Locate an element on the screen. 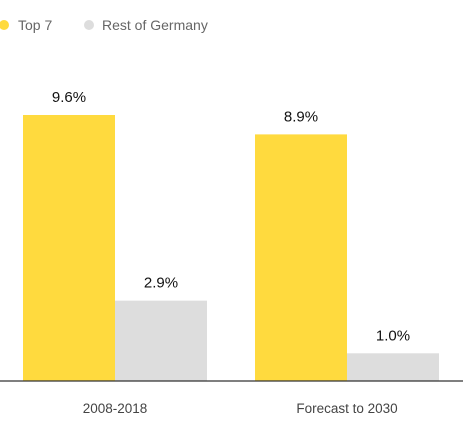 This screenshot has width=463, height=421. legend-label-top7: Top 7 is located at coordinates (35, 25).